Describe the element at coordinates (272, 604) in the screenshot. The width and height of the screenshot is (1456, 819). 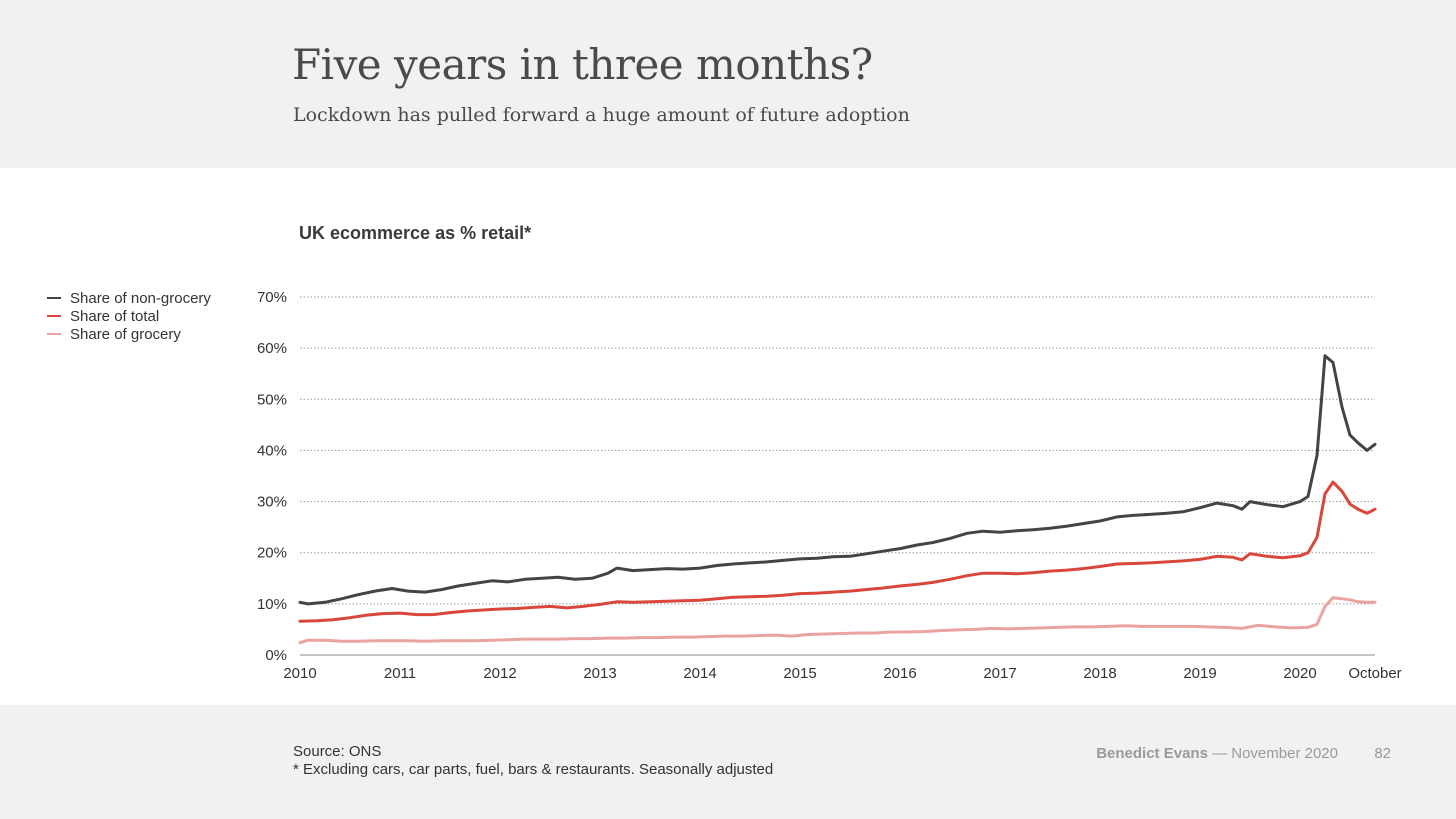
I see `y-tick-label: 10%` at that location.